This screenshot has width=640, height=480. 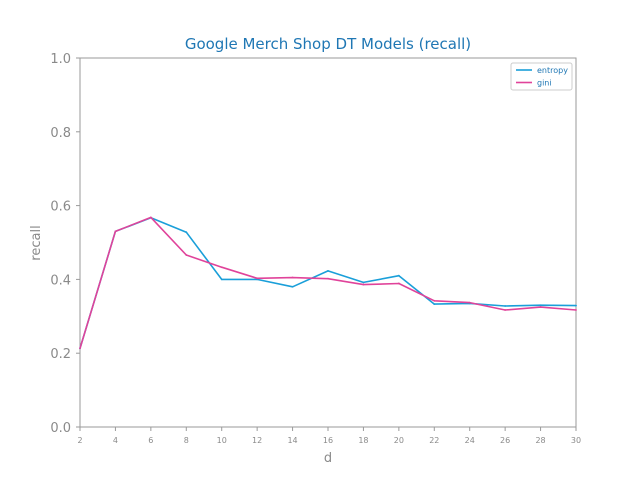 What do you see at coordinates (292, 440) in the screenshot?
I see `x-tick-label: 14` at bounding box center [292, 440].